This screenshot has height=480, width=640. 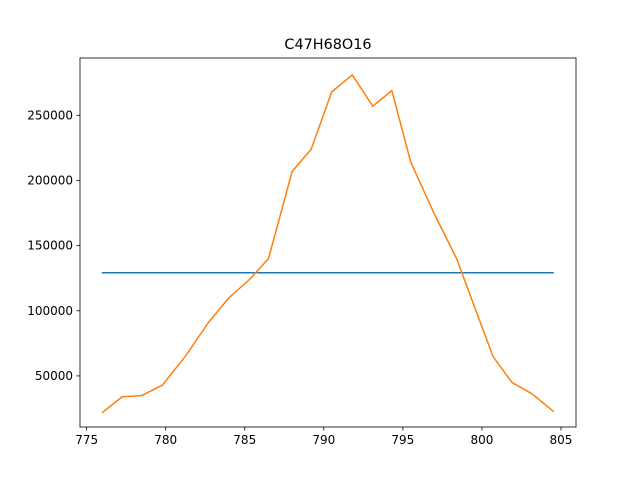 I want to click on x-tick-label: 805, so click(x=561, y=440).